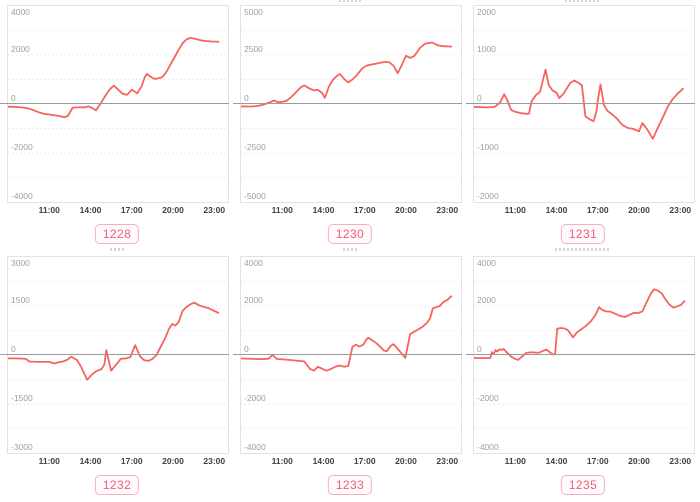 This screenshot has height=502, width=700. Describe the element at coordinates (253, 12) in the screenshot. I see `y-tick-label: 5000` at that location.